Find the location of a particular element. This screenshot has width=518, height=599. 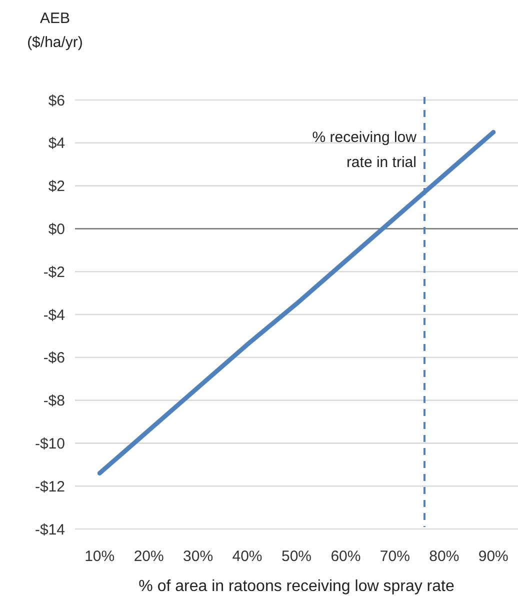

y-tick-label: $0 is located at coordinates (56, 229).